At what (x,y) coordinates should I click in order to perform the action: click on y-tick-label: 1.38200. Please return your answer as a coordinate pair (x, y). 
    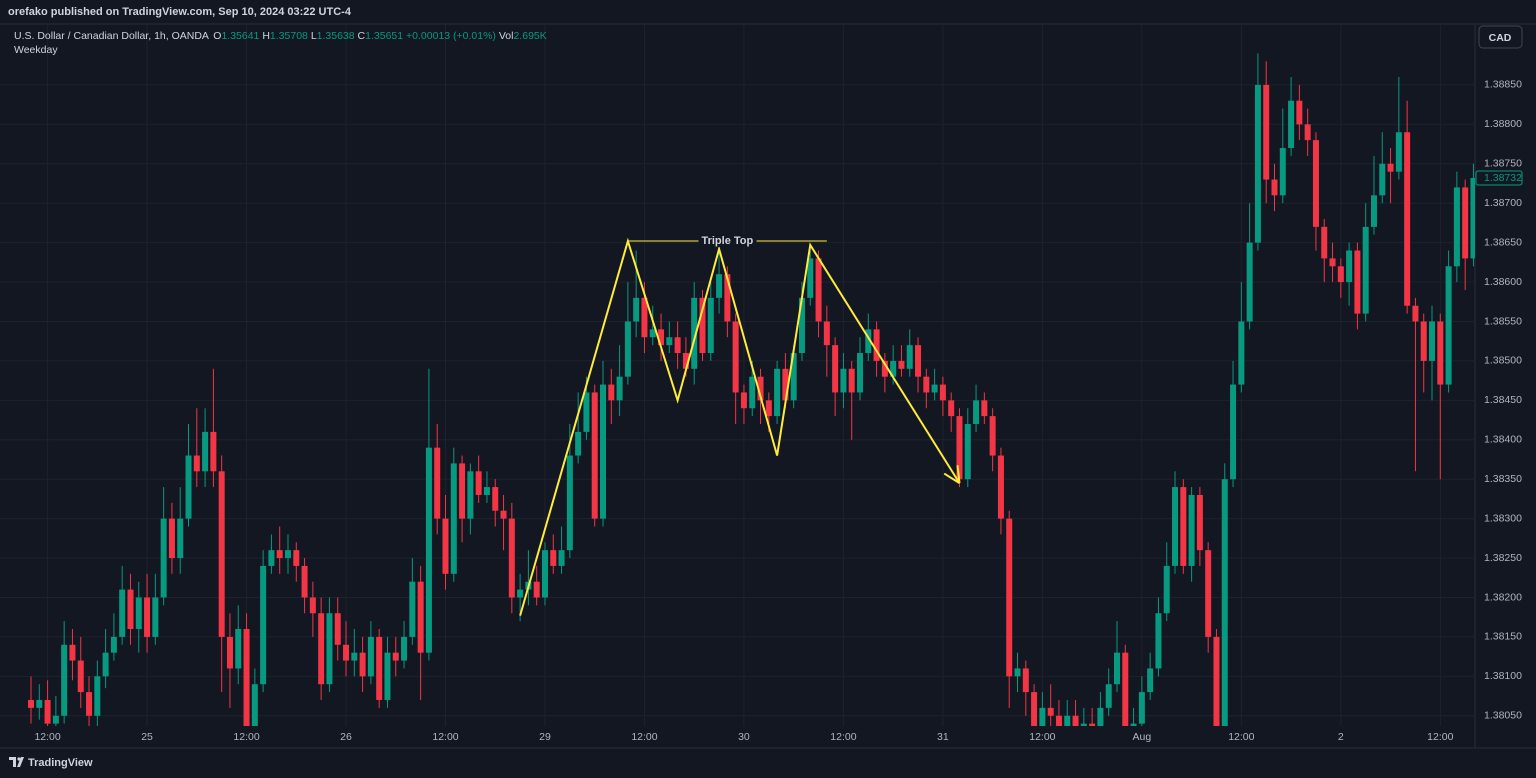
    Looking at the image, I should click on (1503, 597).